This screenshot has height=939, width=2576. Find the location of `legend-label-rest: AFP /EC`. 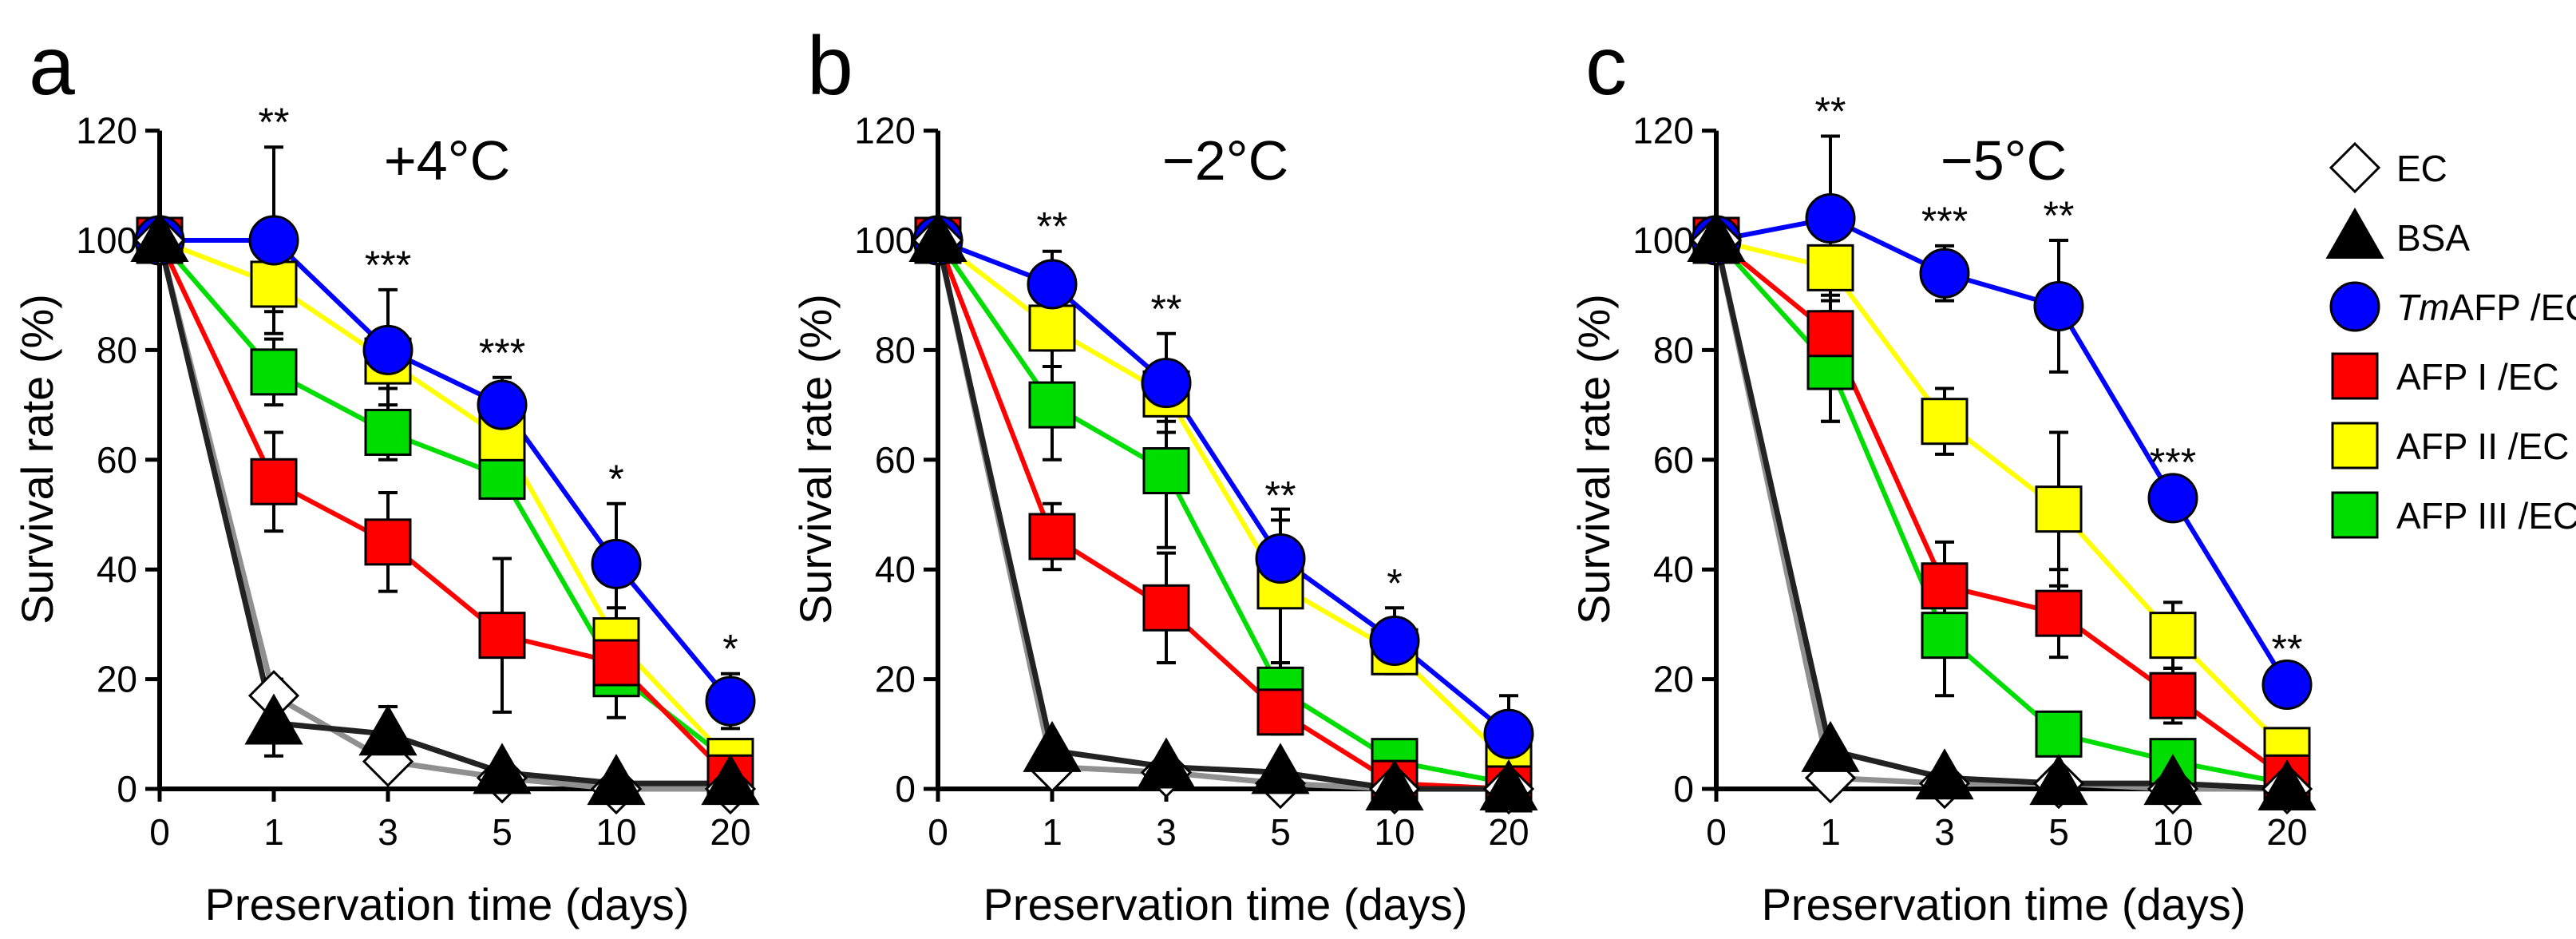

legend-label-rest: AFP /EC is located at coordinates (2512, 307).